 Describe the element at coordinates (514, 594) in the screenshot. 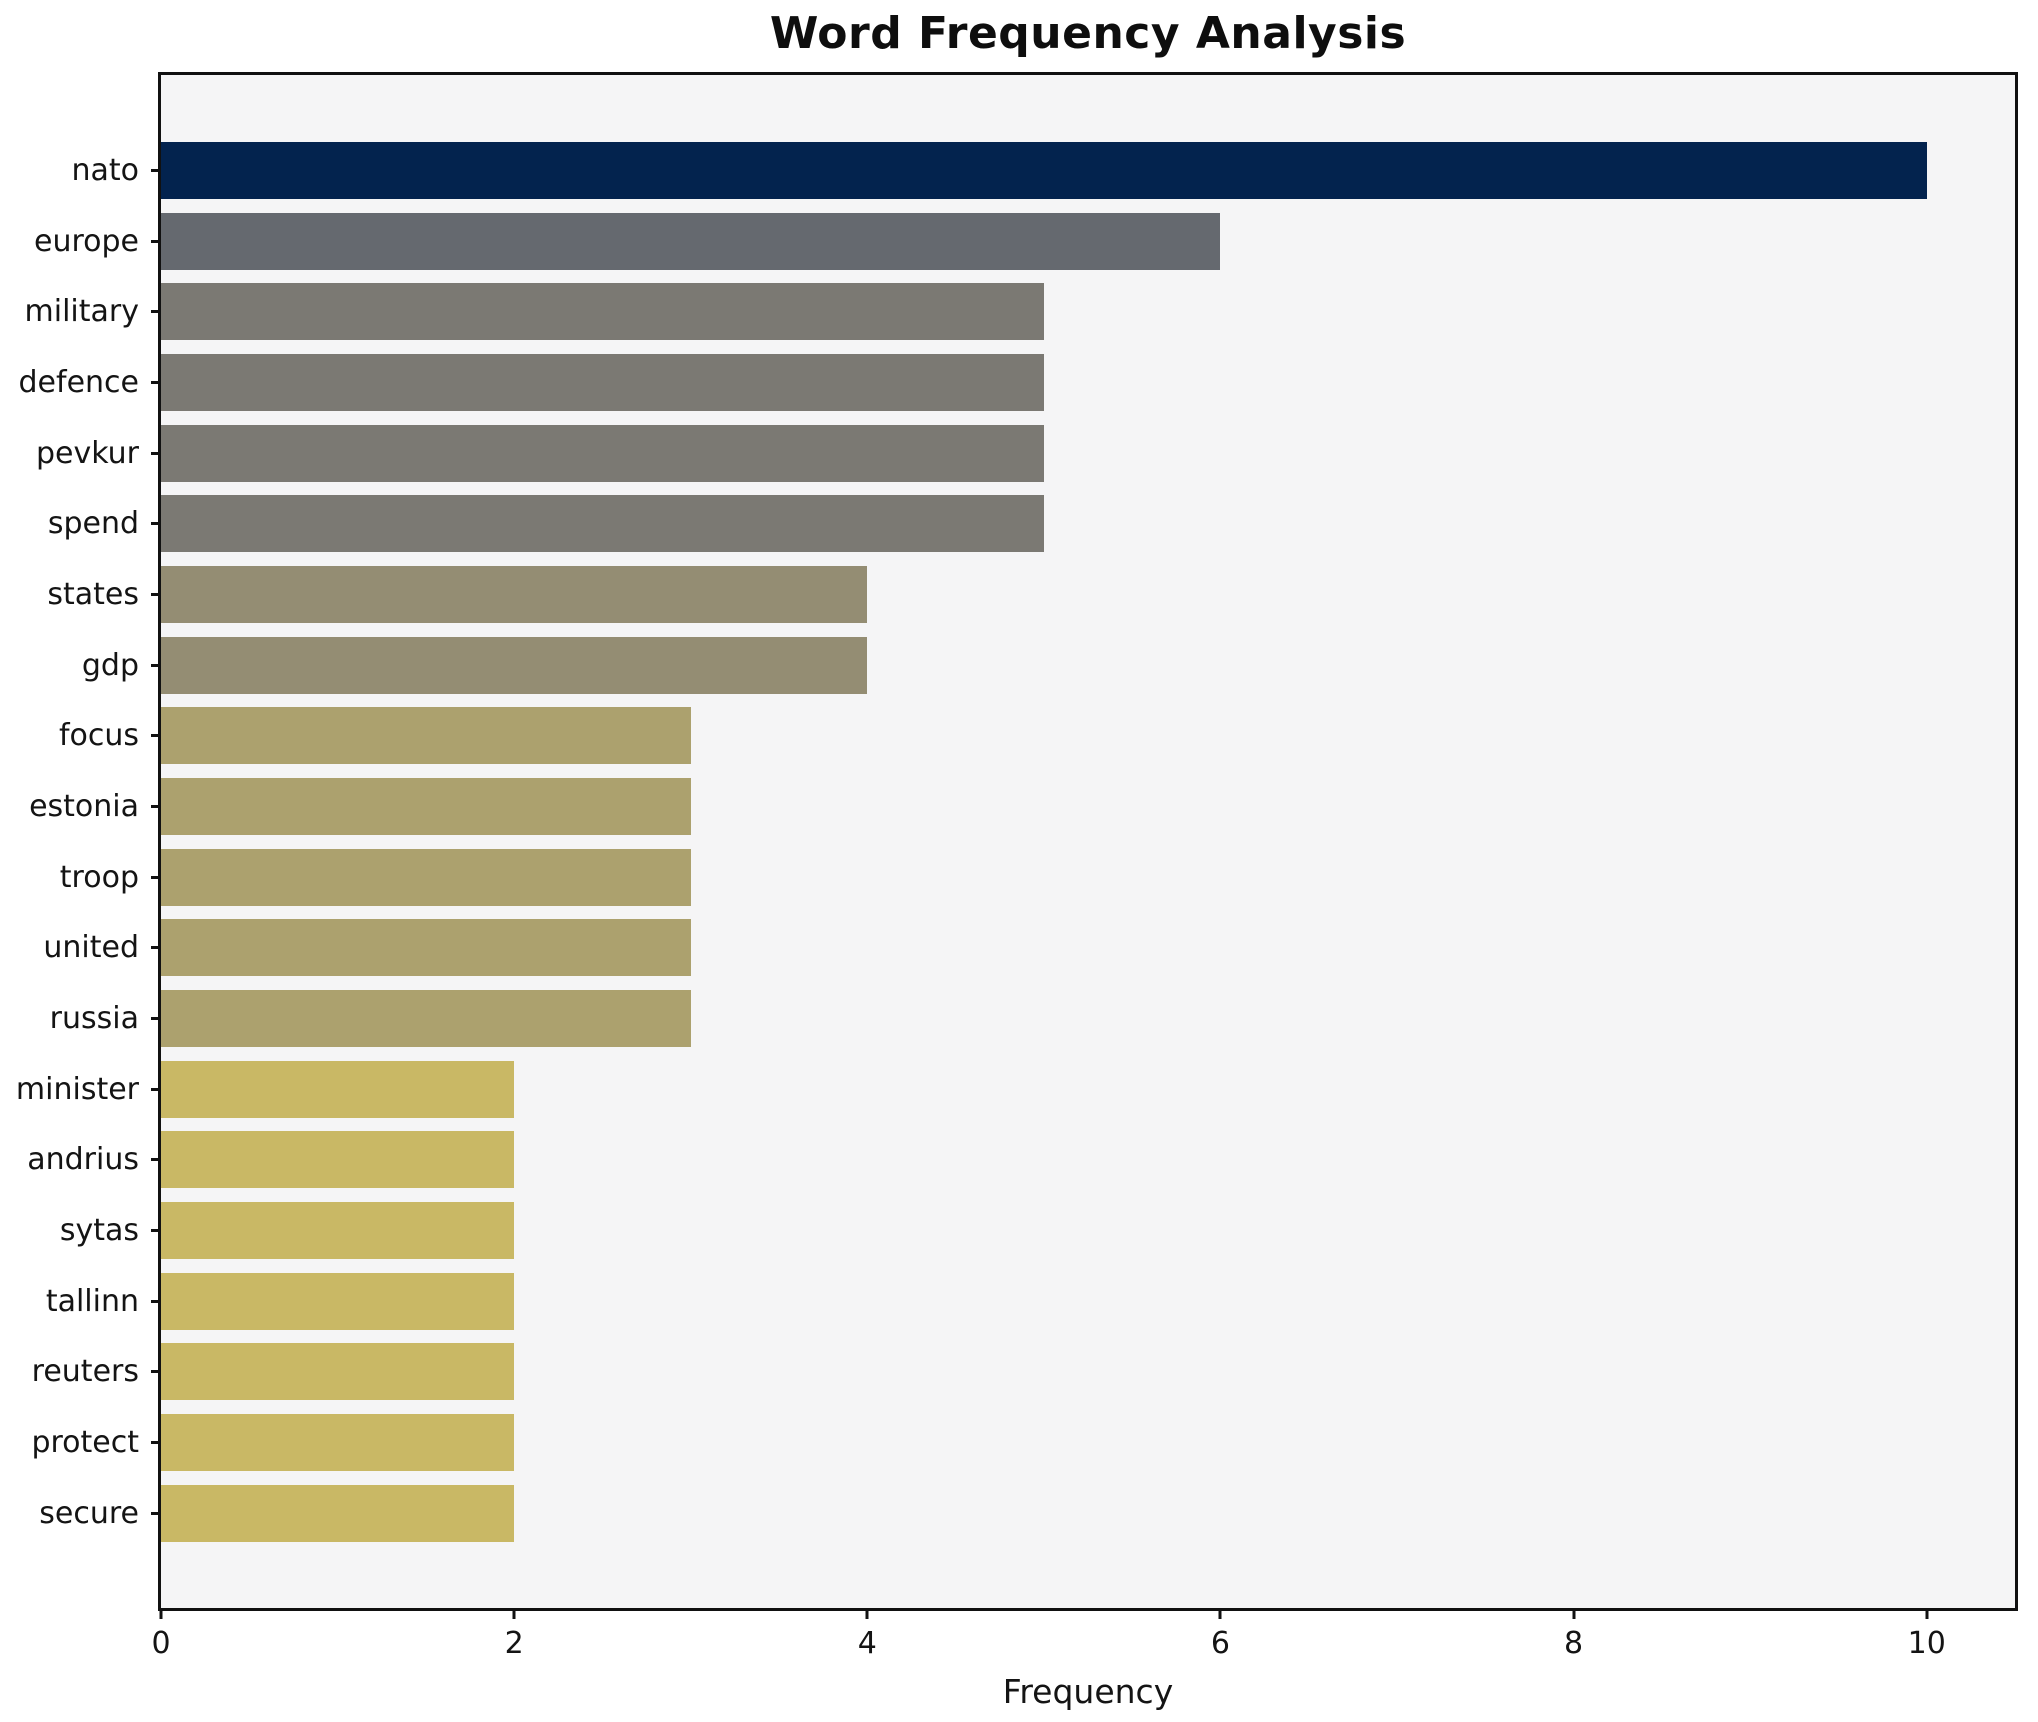

I see `bar-states` at that location.